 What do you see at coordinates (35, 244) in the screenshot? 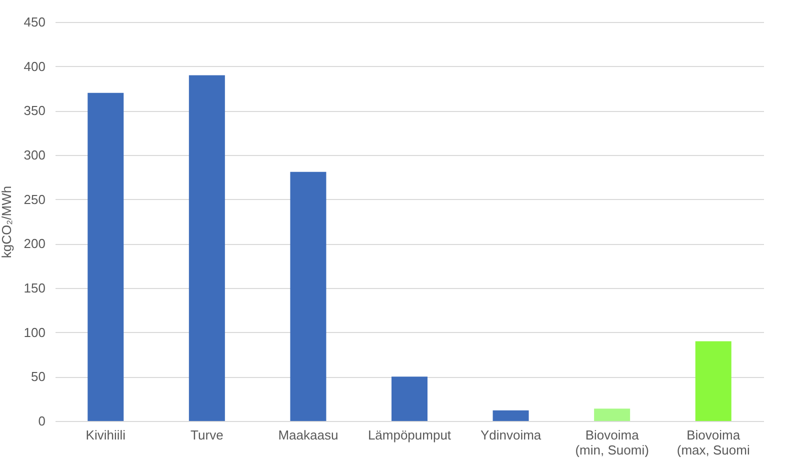
I see `y-tick-label: 200` at bounding box center [35, 244].